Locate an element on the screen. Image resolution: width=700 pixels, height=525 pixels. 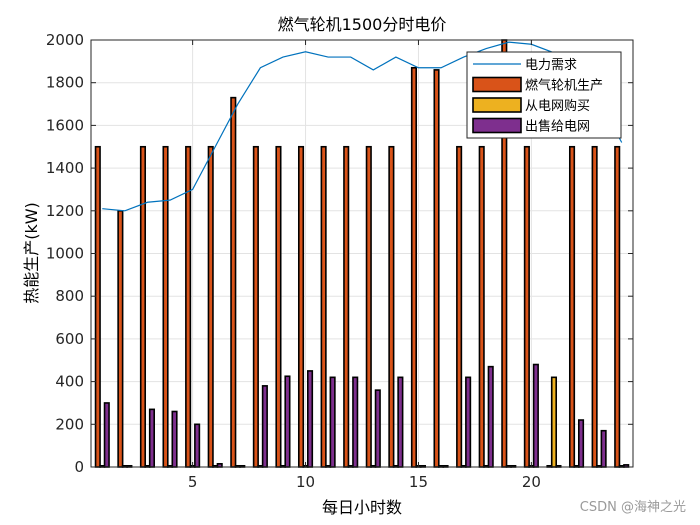
y-tick-label: 0 is located at coordinates (79, 467).